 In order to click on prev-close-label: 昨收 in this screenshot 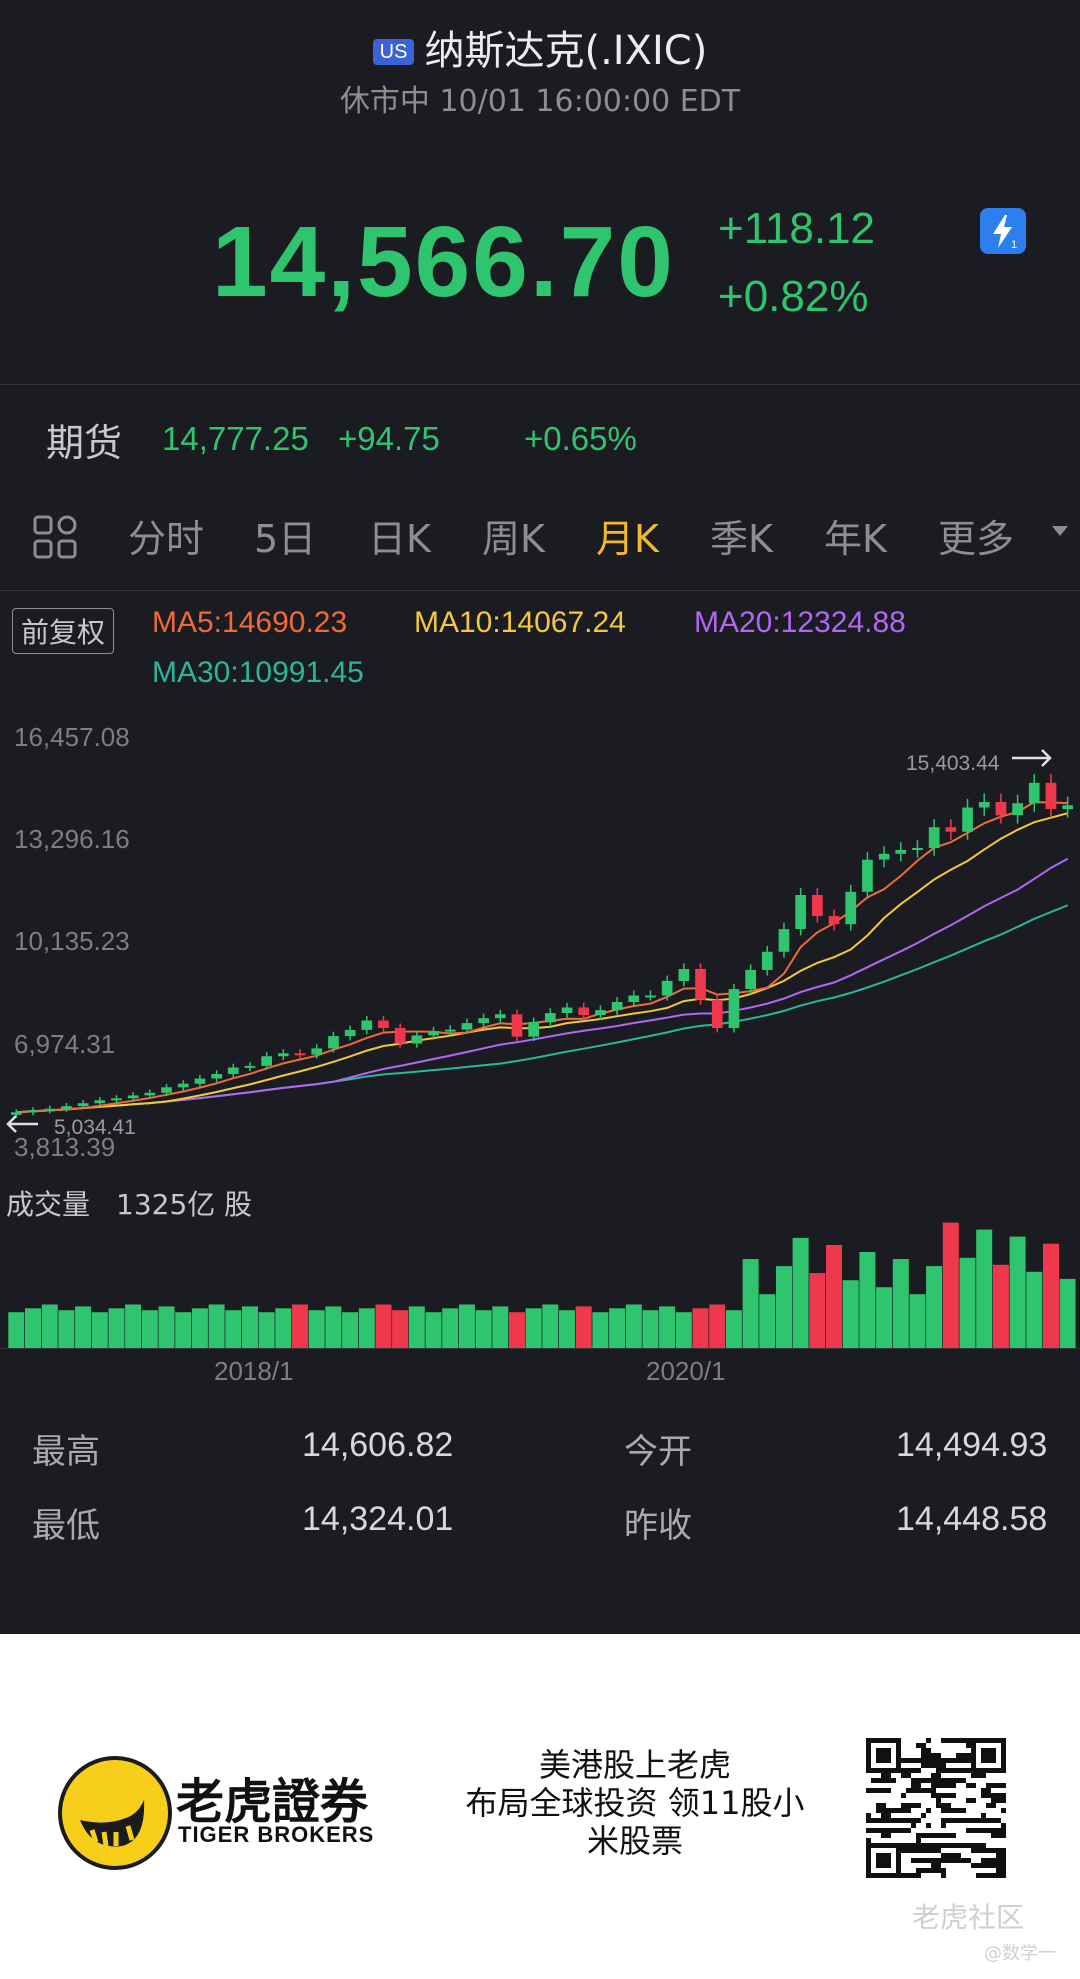, I will do `click(658, 1526)`.